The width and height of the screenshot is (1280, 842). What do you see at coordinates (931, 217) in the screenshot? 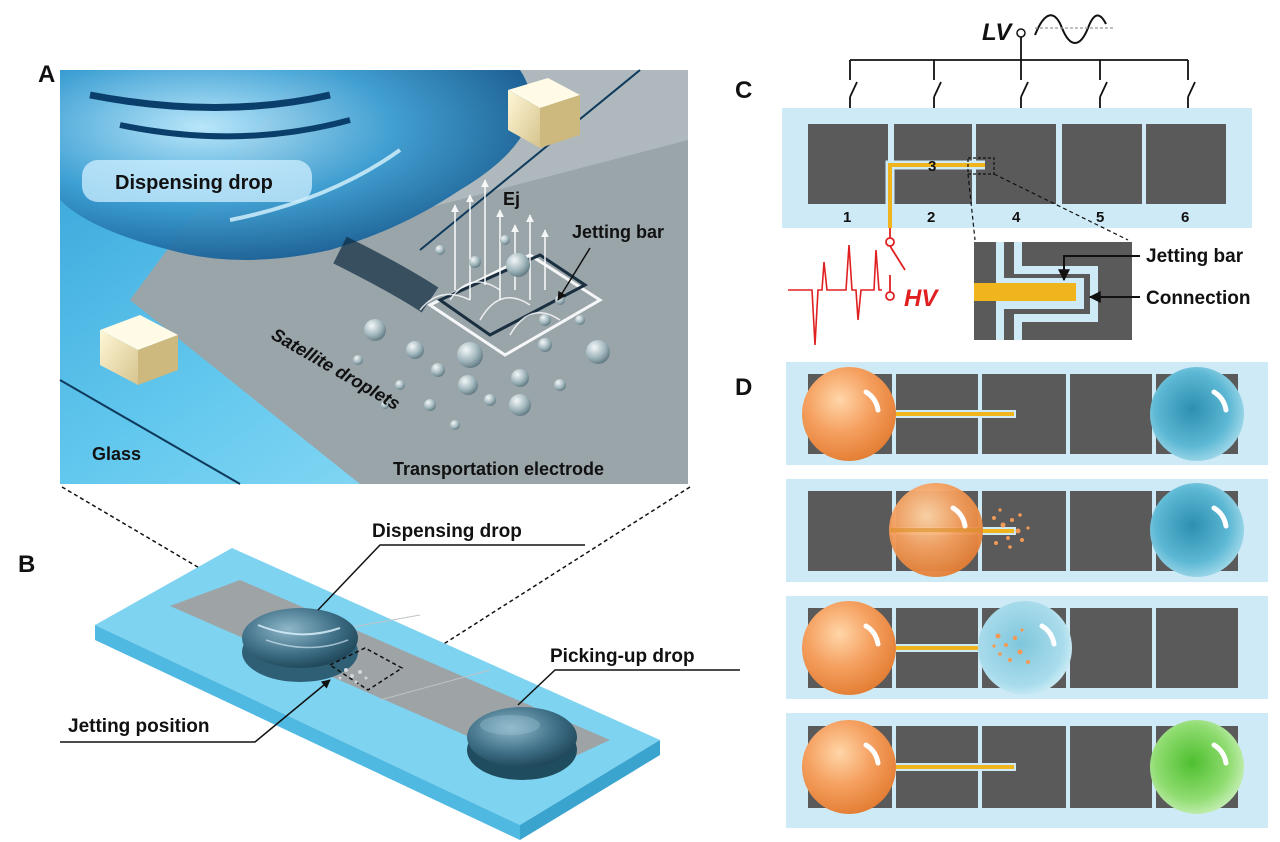
I see `electrode-number-2: 2` at bounding box center [931, 217].